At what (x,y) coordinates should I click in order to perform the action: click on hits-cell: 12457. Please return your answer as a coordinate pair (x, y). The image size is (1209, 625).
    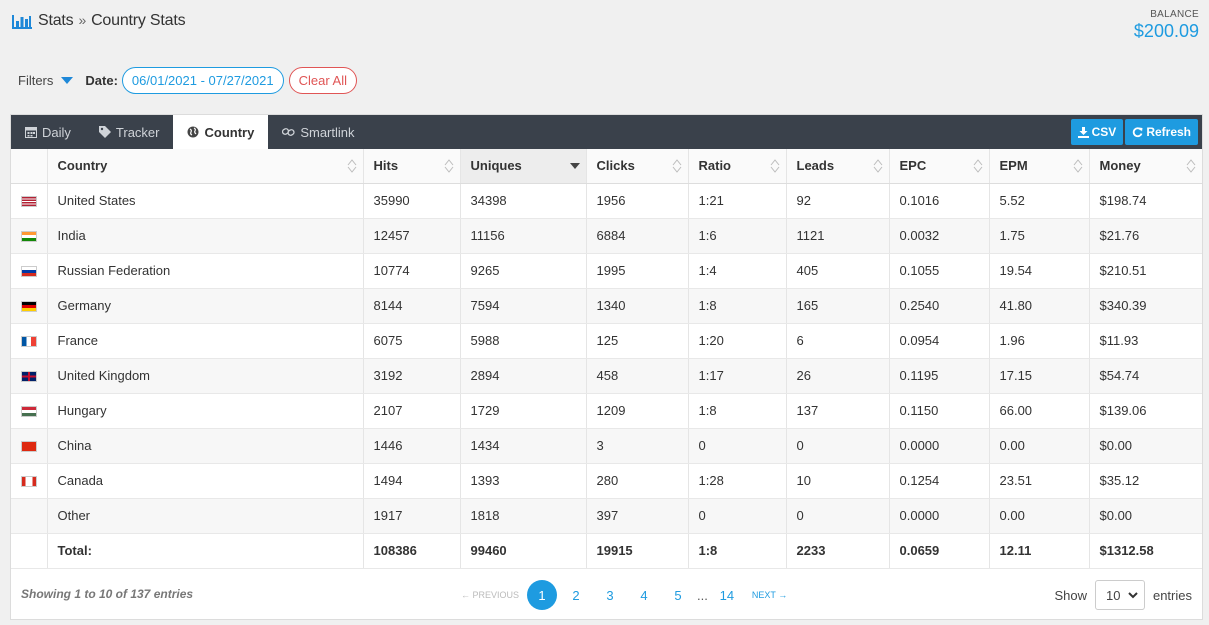
    Looking at the image, I should click on (412, 236).